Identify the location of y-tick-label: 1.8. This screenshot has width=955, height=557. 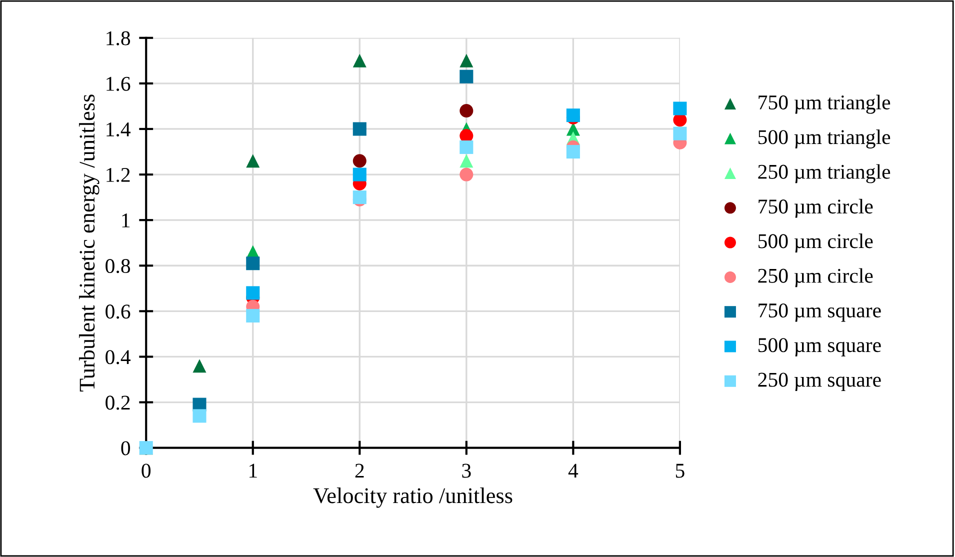
(118, 38).